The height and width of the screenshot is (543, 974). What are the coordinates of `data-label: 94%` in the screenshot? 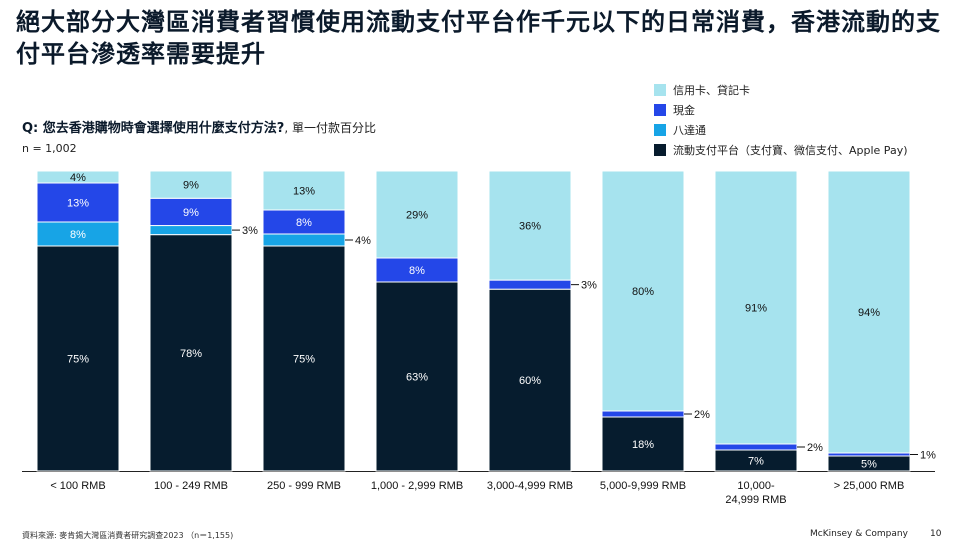 It's located at (869, 313).